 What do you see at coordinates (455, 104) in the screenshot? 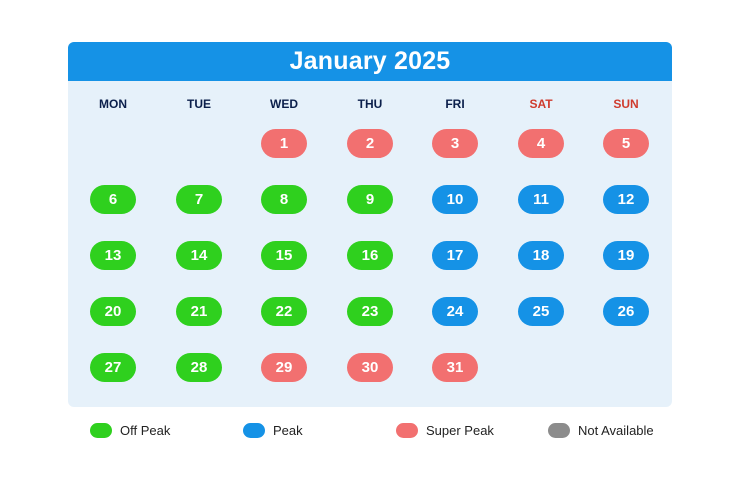
I see `weekday-fri: FRI` at bounding box center [455, 104].